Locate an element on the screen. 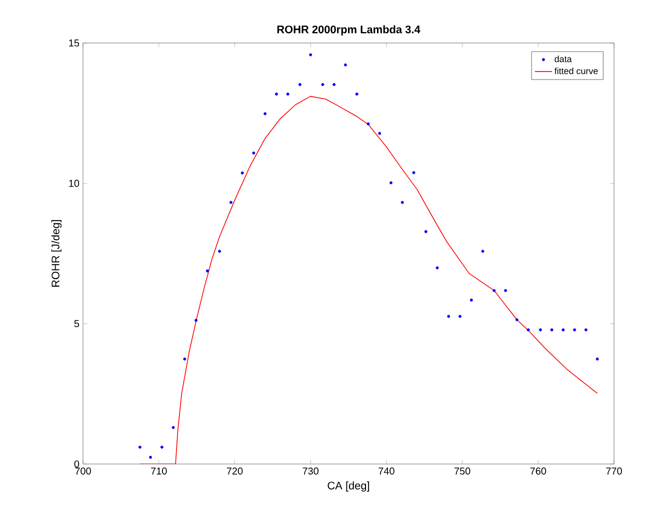 The height and width of the screenshot is (518, 649). x-tick-label: 750 is located at coordinates (462, 471).